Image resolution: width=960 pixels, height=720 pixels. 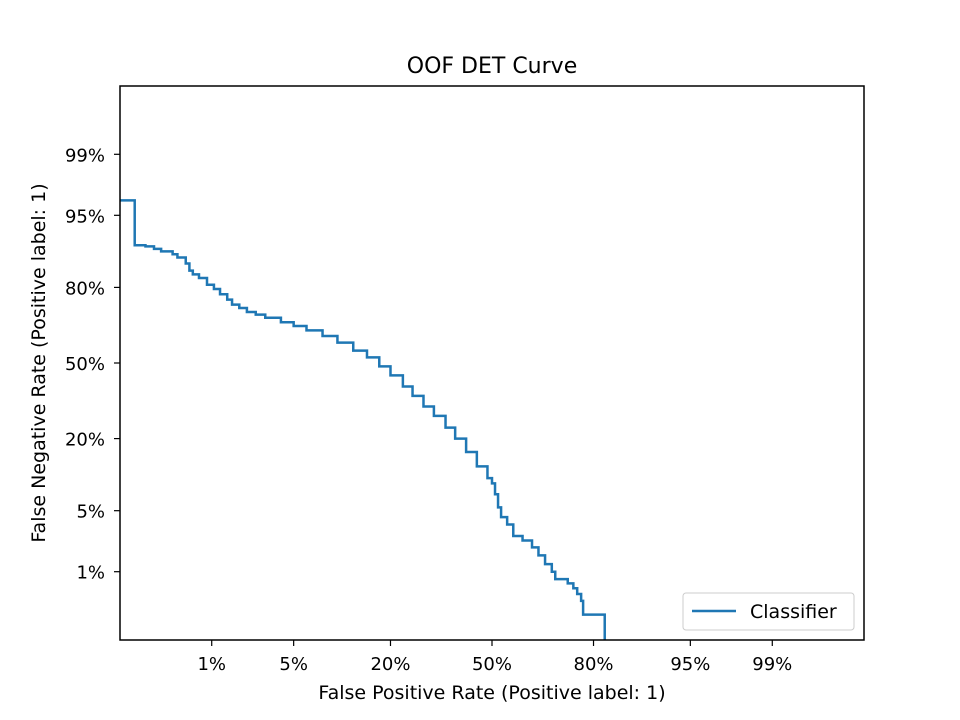 I want to click on y-tick-label: 20%, so click(x=85, y=440).